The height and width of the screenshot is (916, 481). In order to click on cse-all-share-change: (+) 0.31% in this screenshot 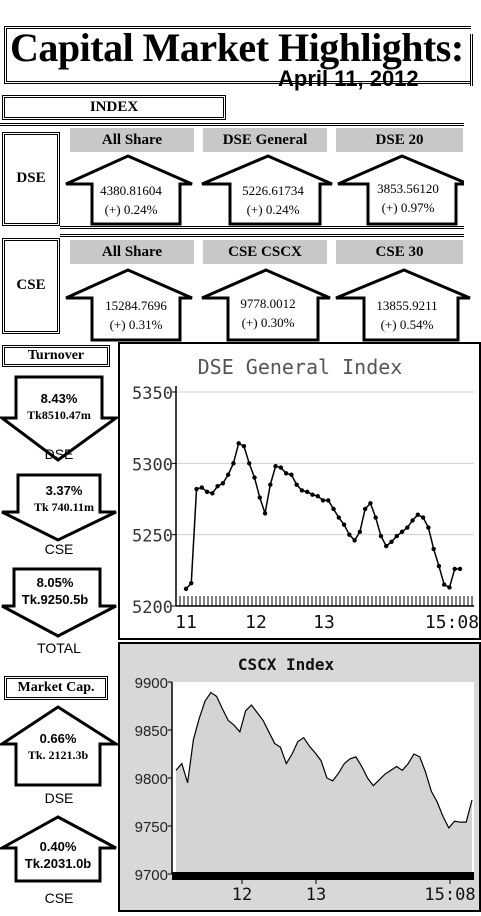, I will do `click(136, 324)`.